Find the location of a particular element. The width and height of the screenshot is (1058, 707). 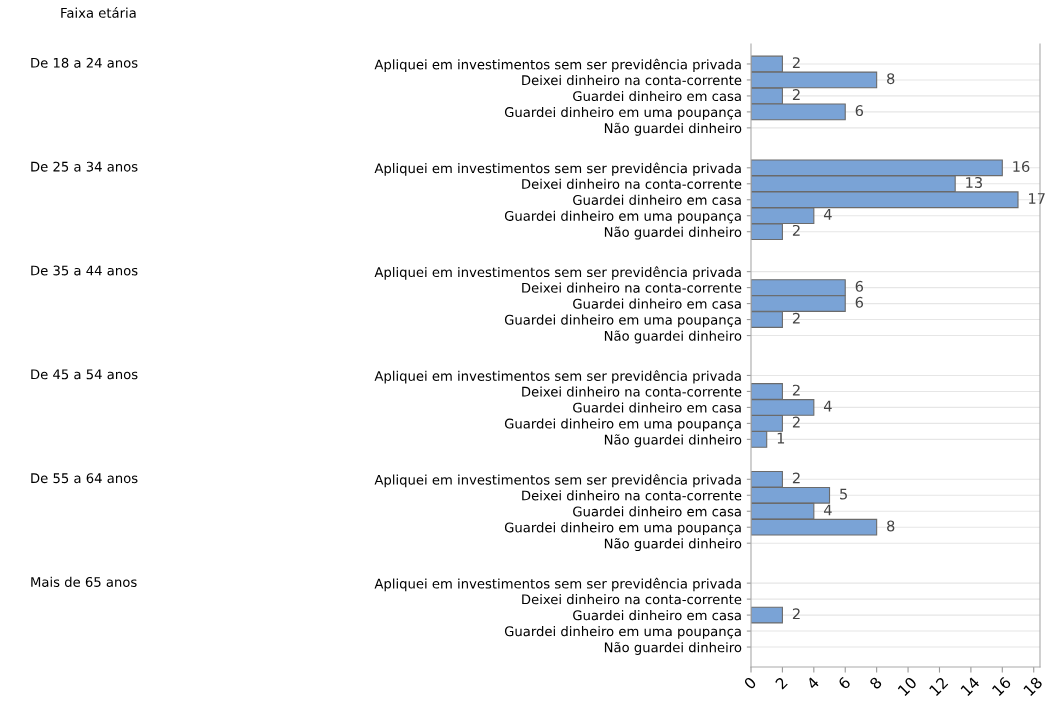

x-tick-label: 16 is located at coordinates (1001, 686).